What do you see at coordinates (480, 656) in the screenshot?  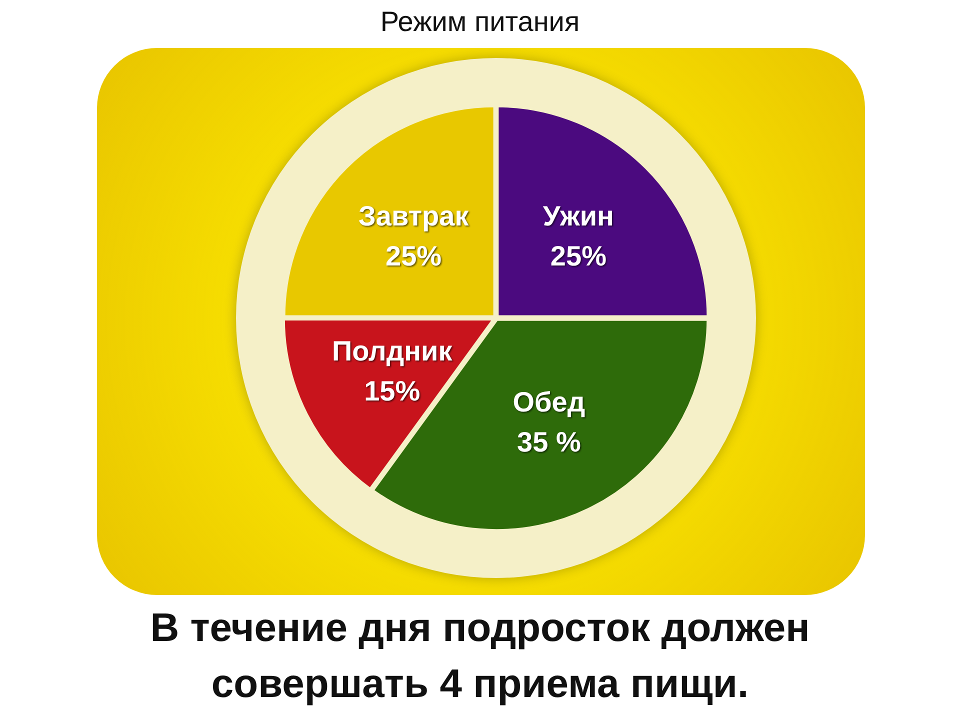 I see `text: В течение дня подросток должен совершать 4 приема пищи.` at bounding box center [480, 656].